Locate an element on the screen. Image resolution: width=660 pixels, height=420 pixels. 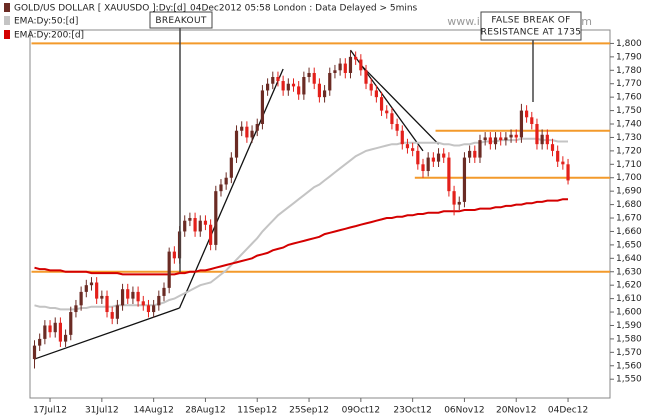
y-tick-label: 1,640 is located at coordinates (629, 259).